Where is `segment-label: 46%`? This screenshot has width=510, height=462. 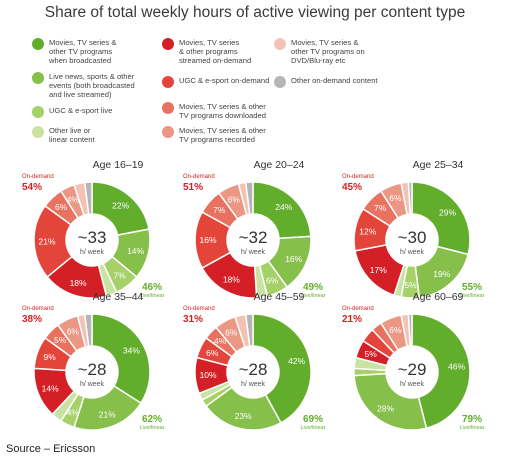
segment-label: 46% is located at coordinates (456, 366).